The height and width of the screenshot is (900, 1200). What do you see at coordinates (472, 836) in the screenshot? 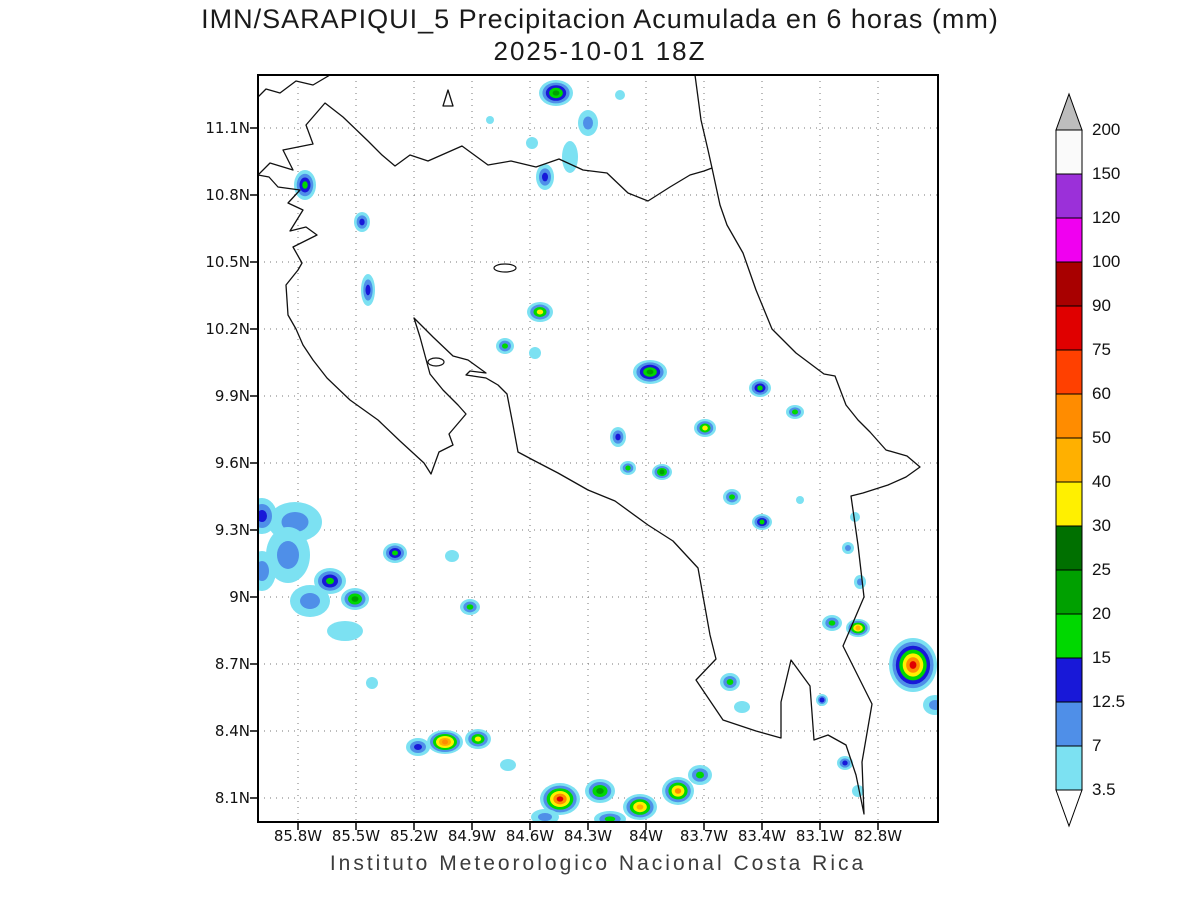
I see `lon-label: 84.9W` at bounding box center [472, 836].